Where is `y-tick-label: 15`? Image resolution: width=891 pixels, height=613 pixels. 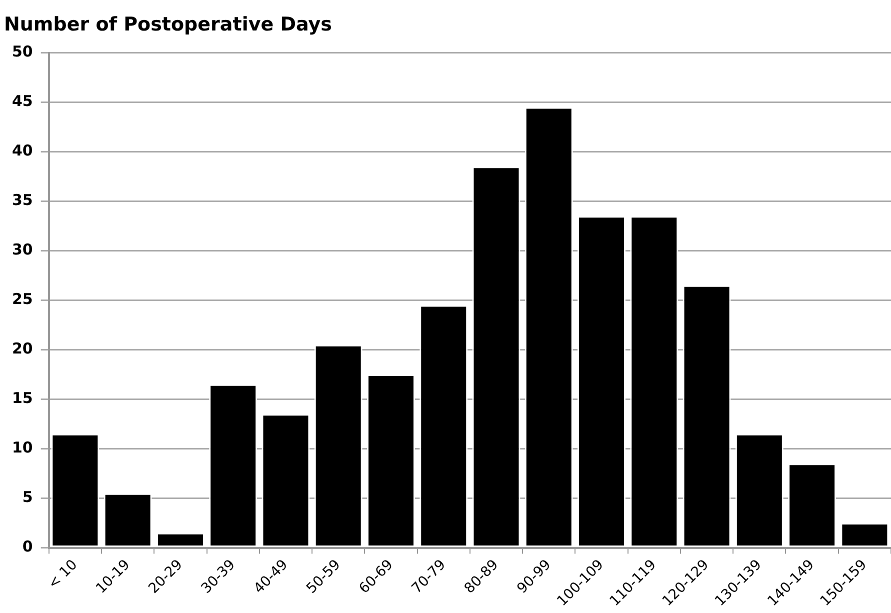
y-tick-label: 15 is located at coordinates (22, 398).